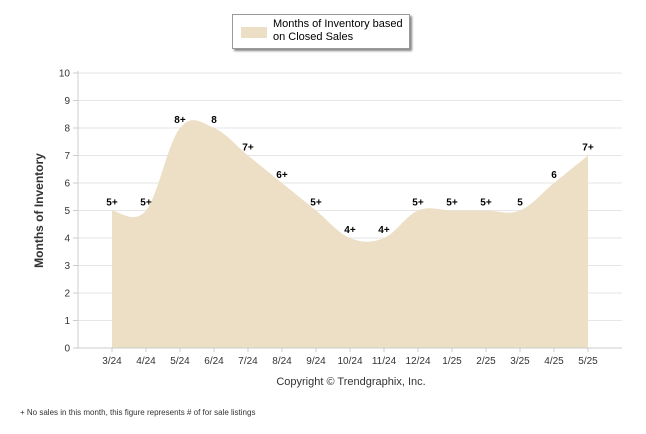  I want to click on x-tick-label: 2/25, so click(486, 361).